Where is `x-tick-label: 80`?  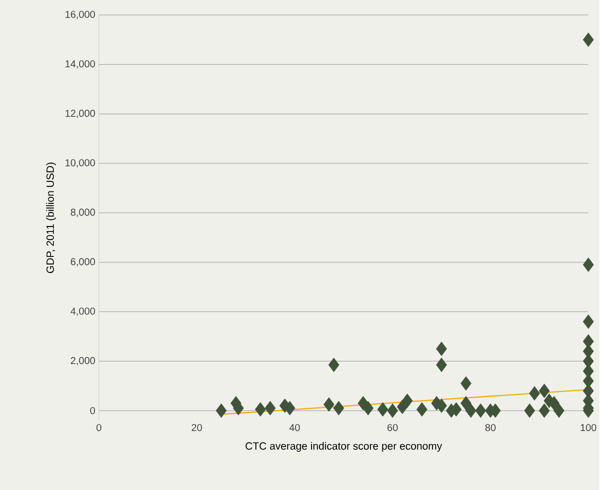 x-tick-label: 80 is located at coordinates (490, 427).